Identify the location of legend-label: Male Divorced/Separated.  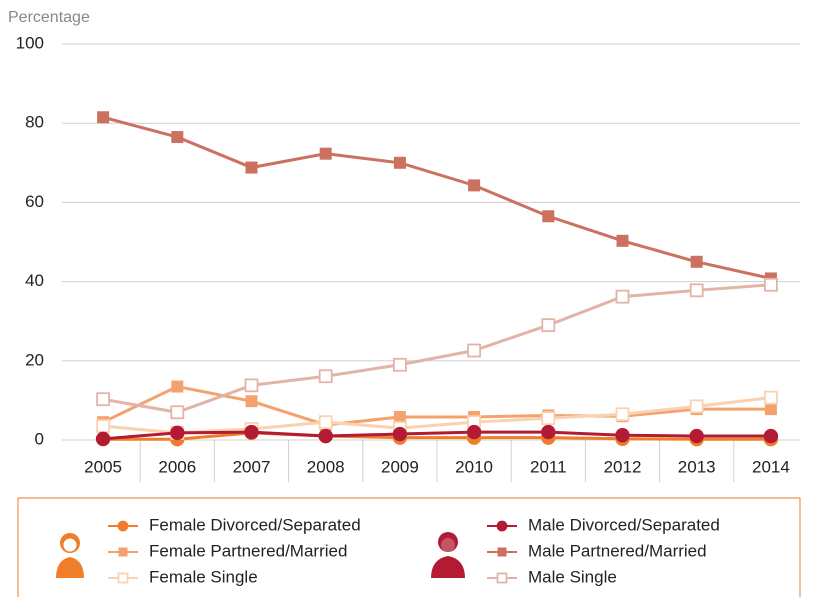
(624, 524).